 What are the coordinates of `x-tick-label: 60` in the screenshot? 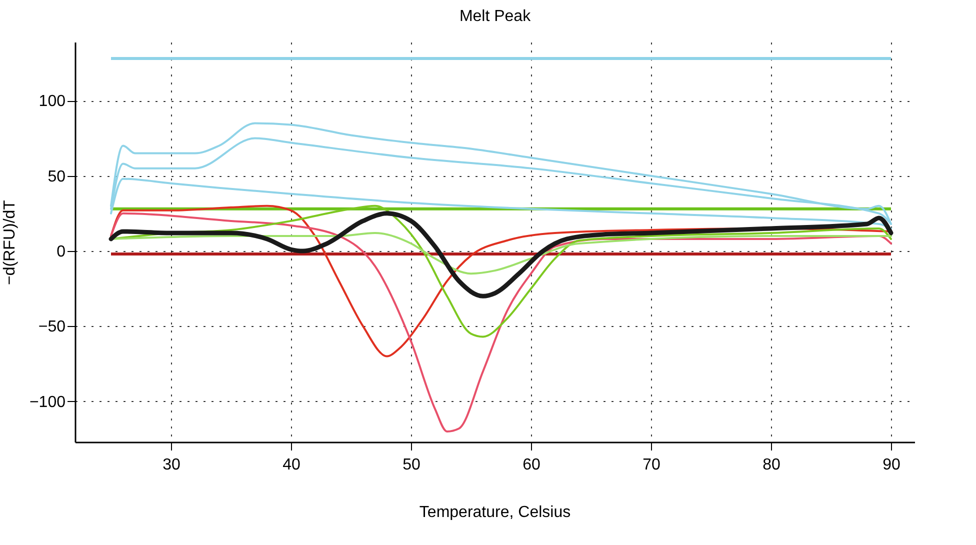 It's located at (531, 465).